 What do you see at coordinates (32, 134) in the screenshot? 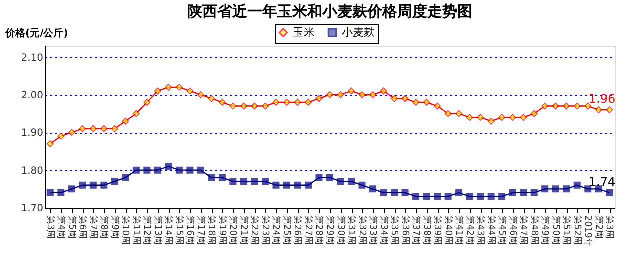
I see `y-tick-label: 1.90` at bounding box center [32, 134].